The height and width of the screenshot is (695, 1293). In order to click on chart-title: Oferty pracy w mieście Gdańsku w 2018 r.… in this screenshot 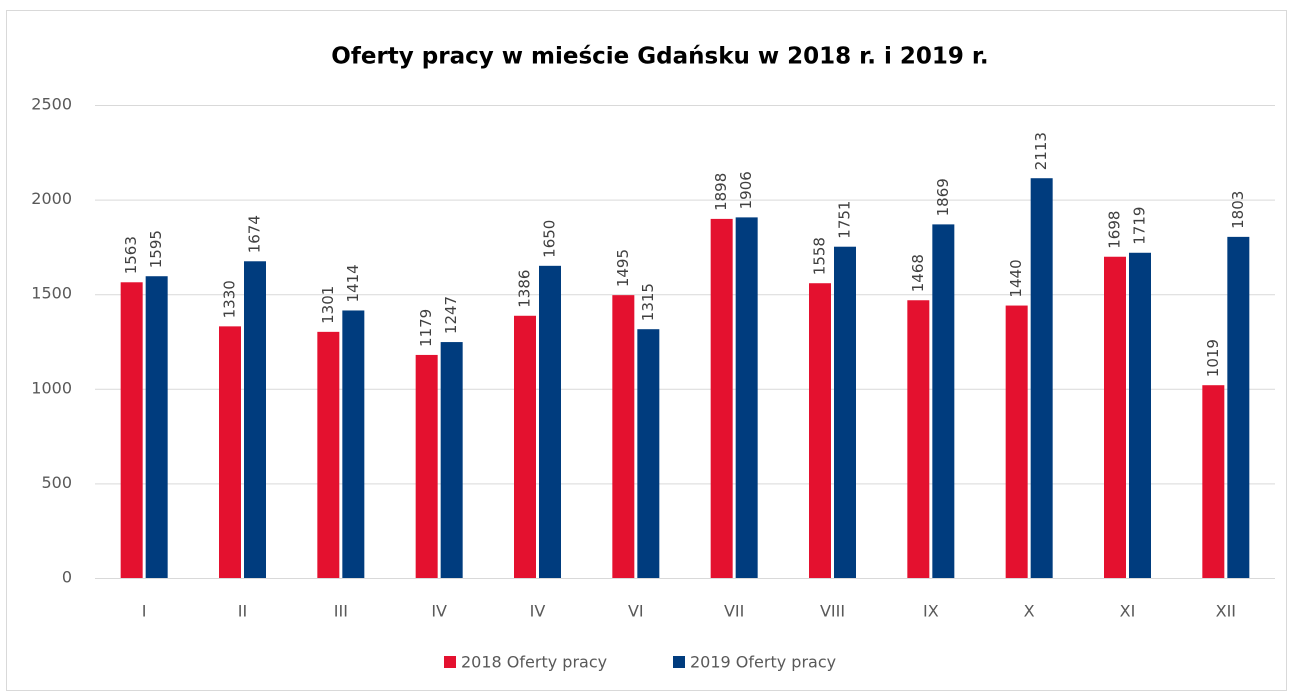, I will do `click(659, 57)`.